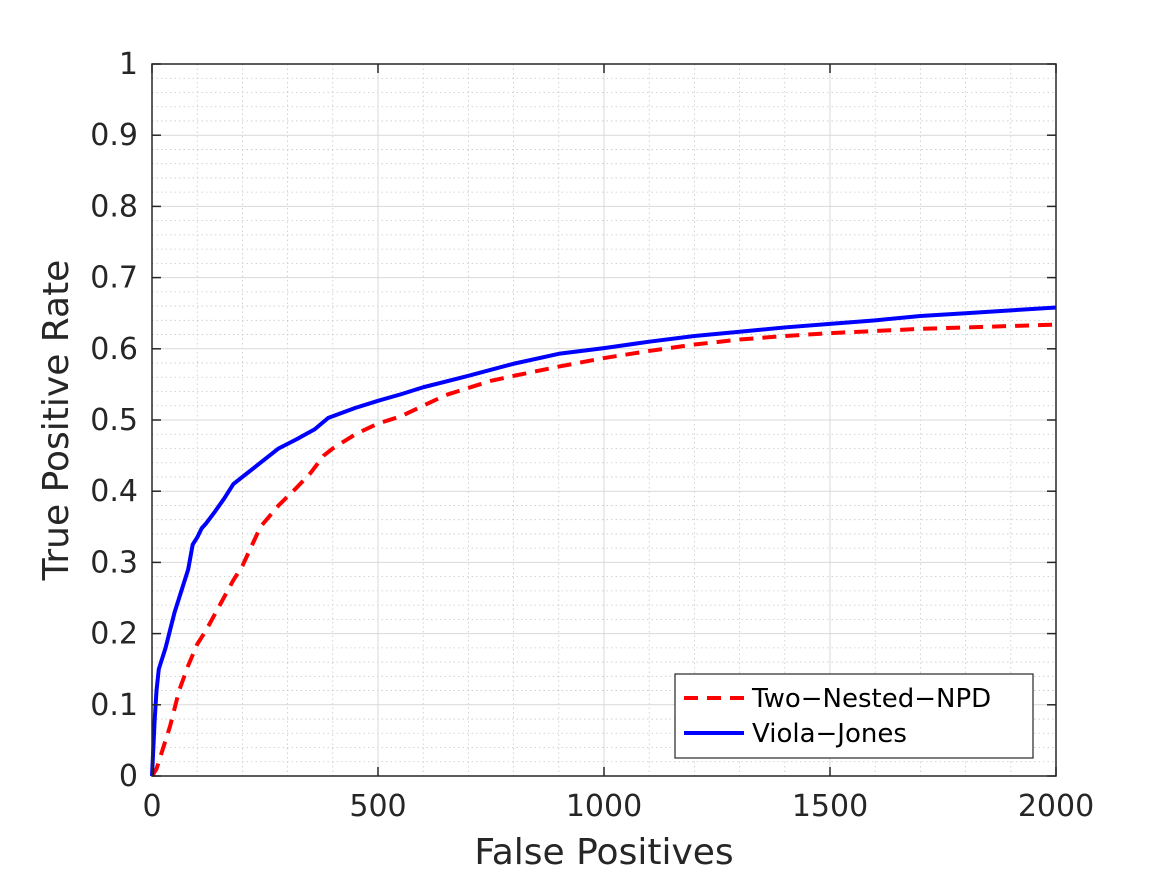 This screenshot has height=875, width=1167. What do you see at coordinates (871, 699) in the screenshot?
I see `legend-label-two-nested-npd: Two−Nested−NPD` at bounding box center [871, 699].